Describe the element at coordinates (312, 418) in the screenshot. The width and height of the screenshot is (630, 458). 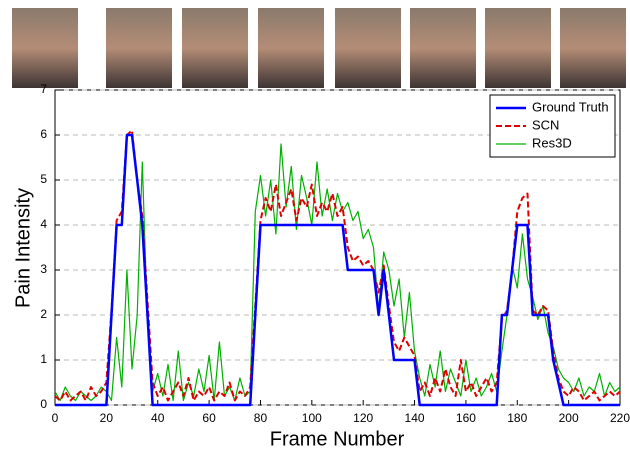
I see `x-tick-label: 100` at that location.